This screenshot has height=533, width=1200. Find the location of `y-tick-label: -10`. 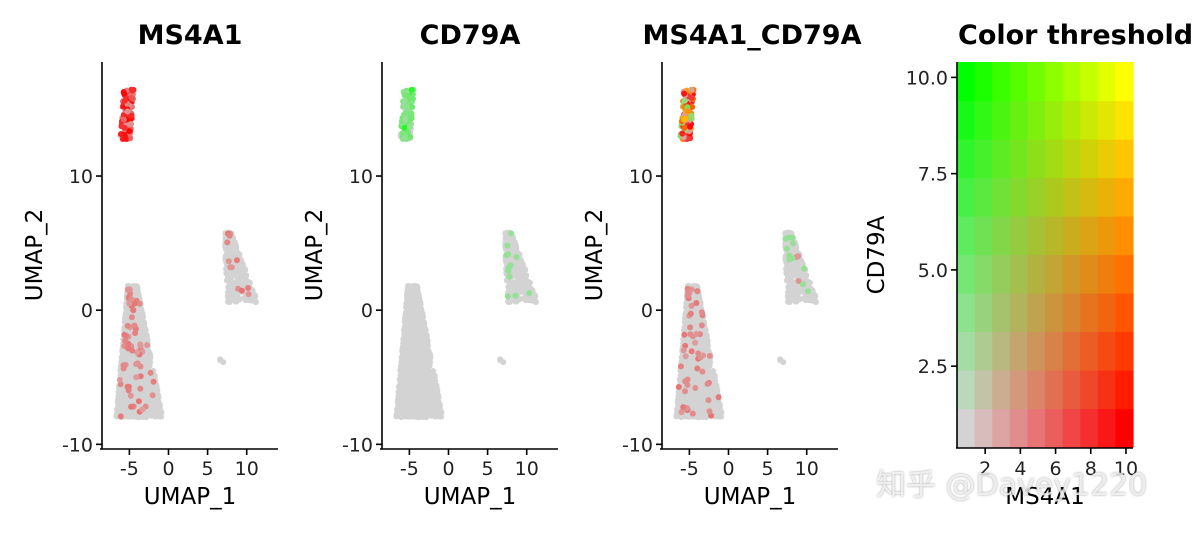

y-tick-label: -10 is located at coordinates (77, 445).